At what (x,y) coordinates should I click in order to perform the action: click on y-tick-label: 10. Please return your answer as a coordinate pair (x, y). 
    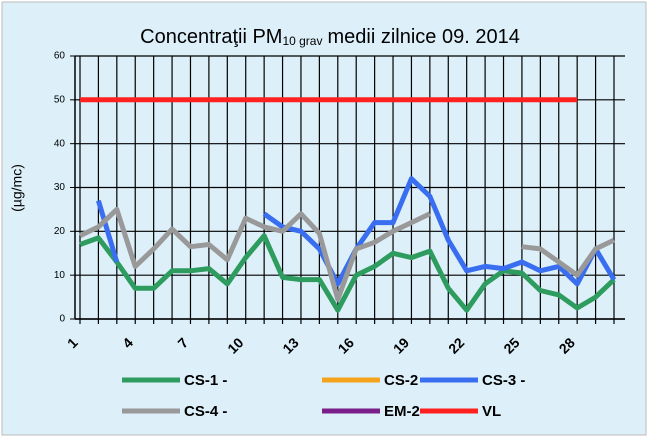
    Looking at the image, I should click on (60, 275).